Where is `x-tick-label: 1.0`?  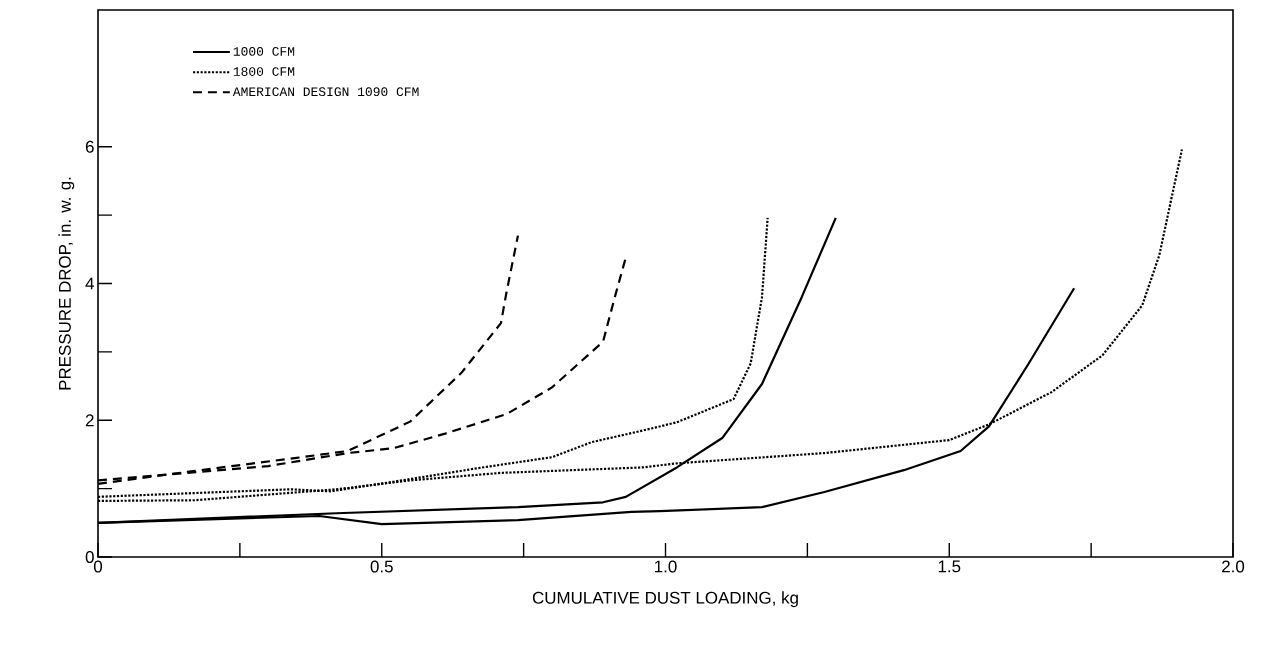 x-tick-label: 1.0 is located at coordinates (666, 566).